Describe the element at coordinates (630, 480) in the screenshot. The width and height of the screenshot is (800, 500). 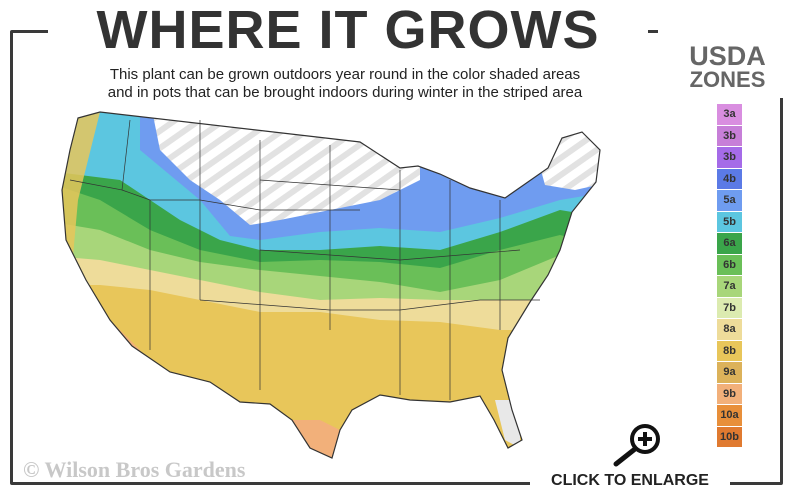
I see `click-to-enlarge-button: CLICK TO ENLARGE` at that location.